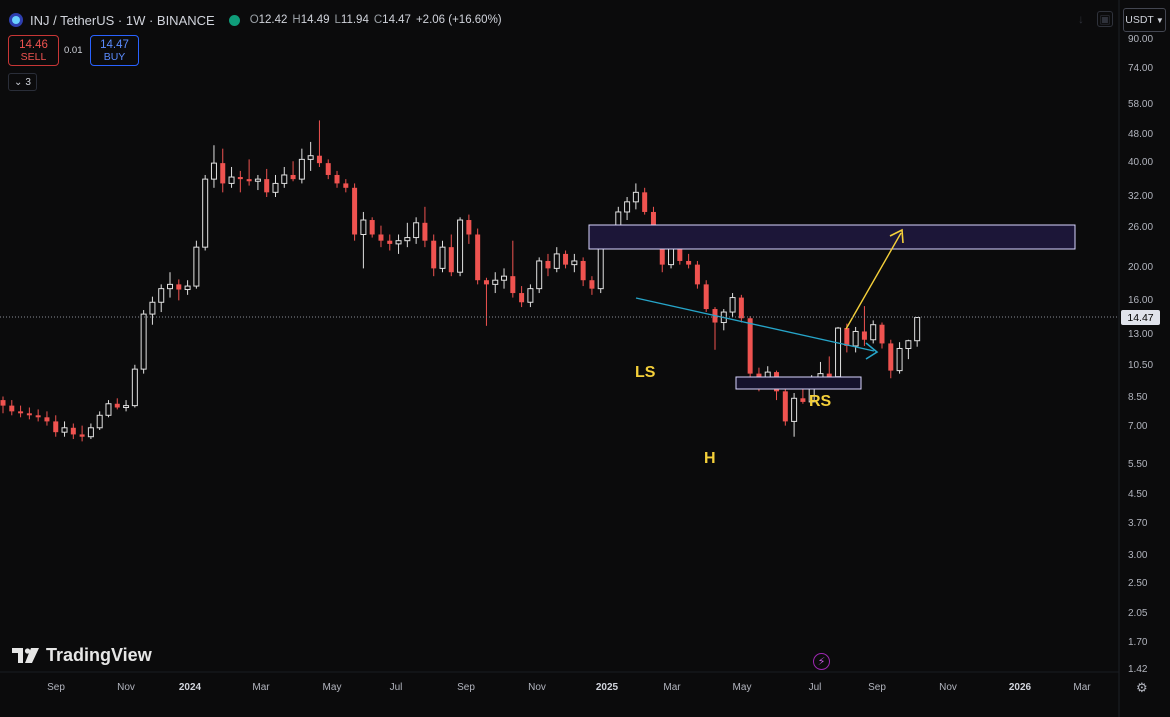  I want to click on buy-button: 14.47 BUY, so click(114, 50).